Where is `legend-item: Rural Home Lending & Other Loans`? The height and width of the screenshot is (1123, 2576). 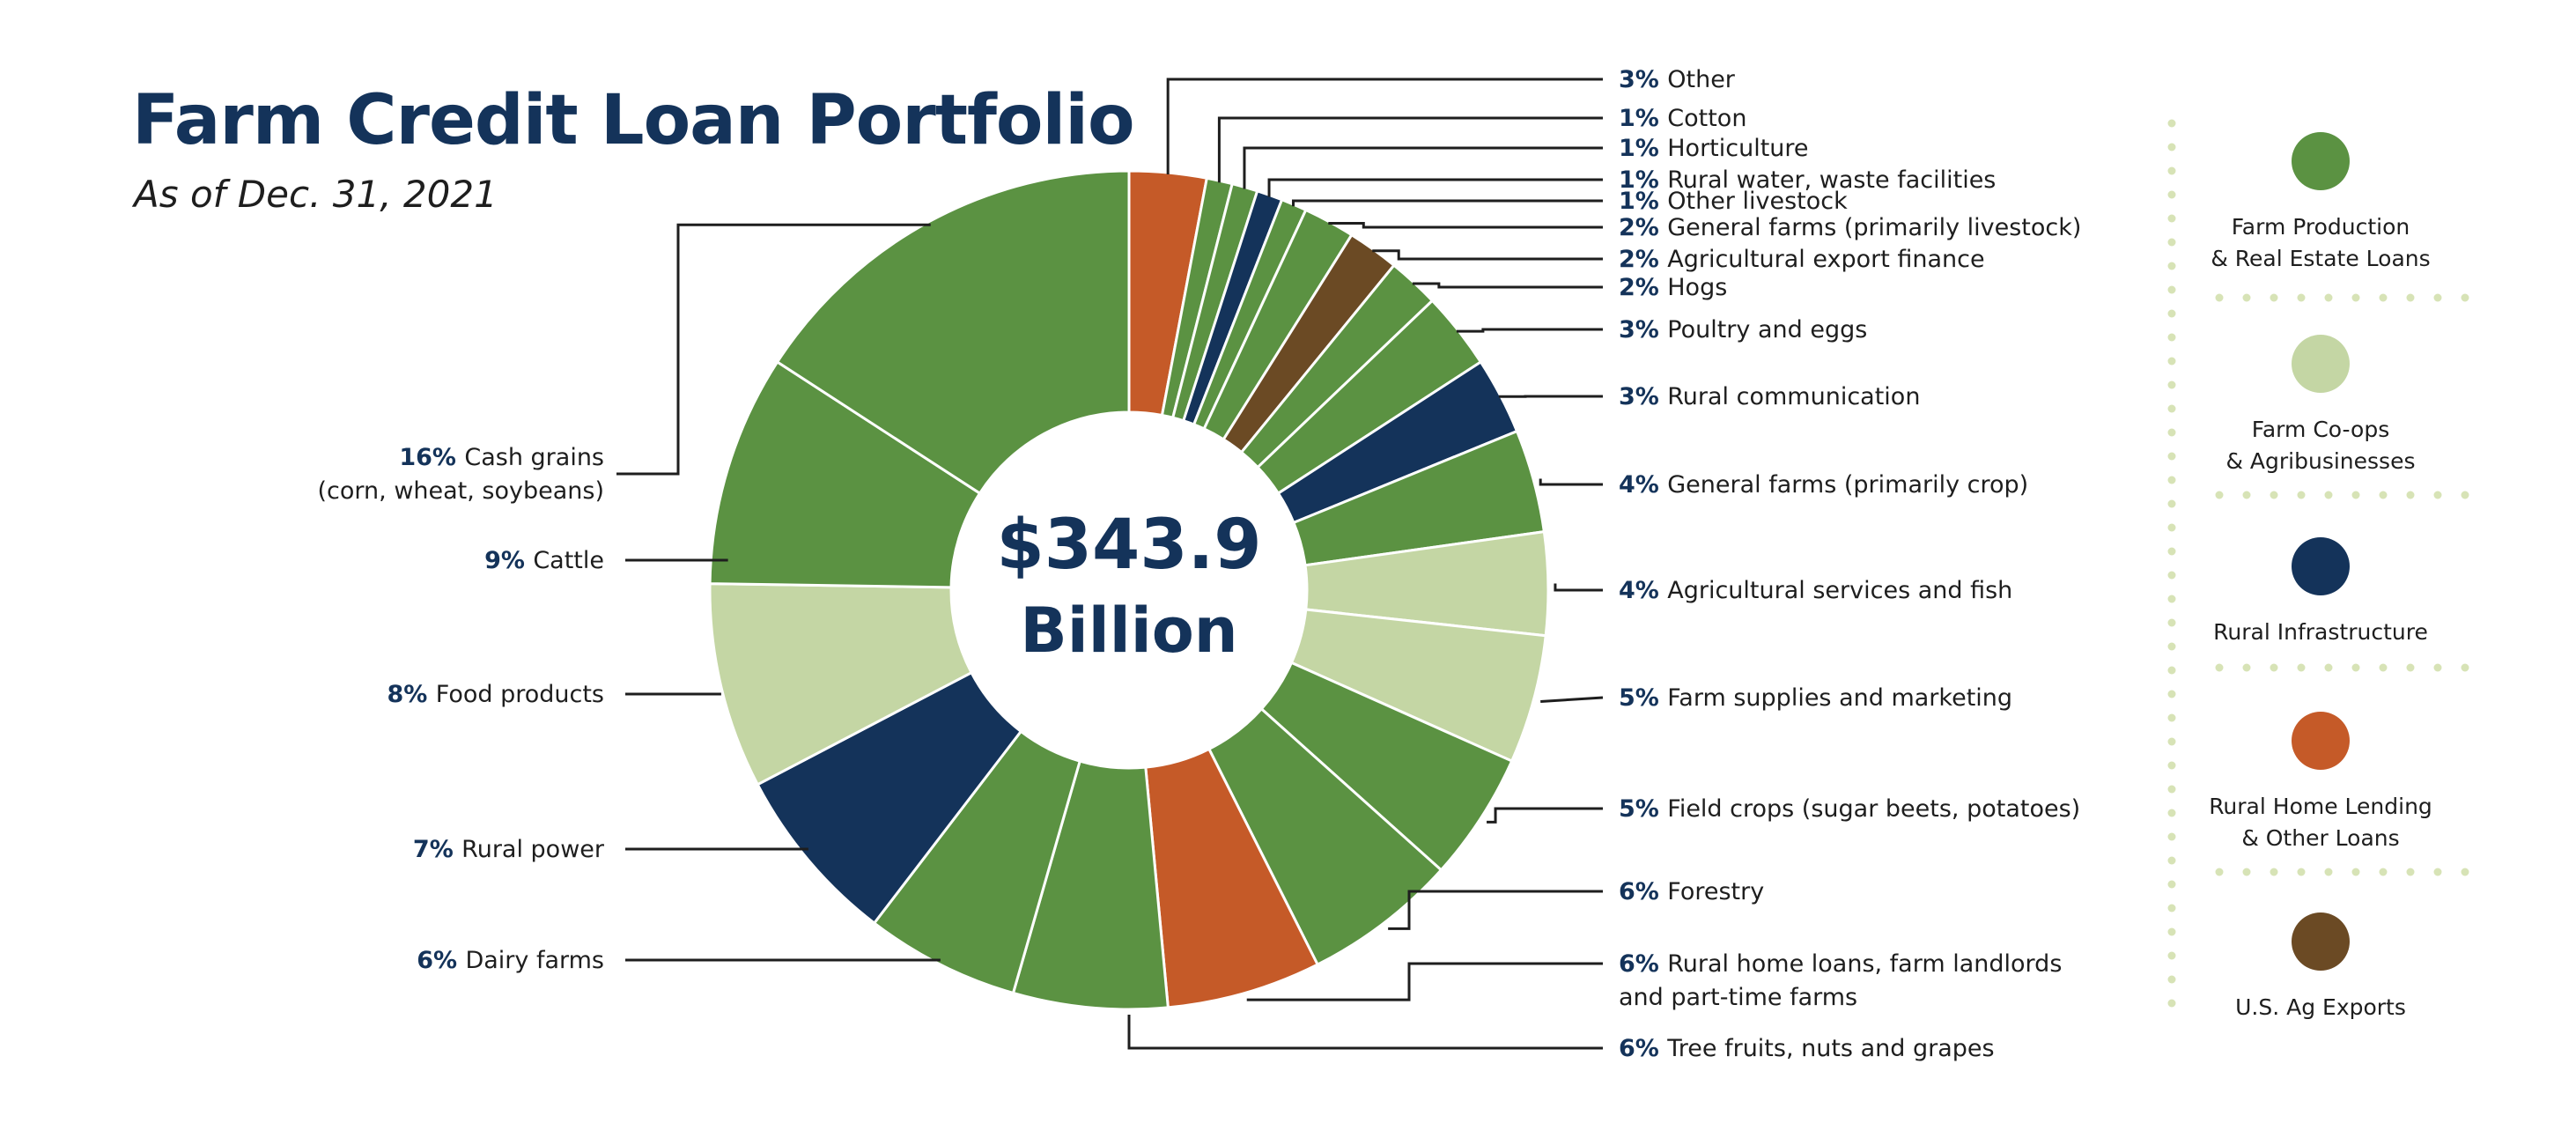 legend-item: Rural Home Lending & Other Loans is located at coordinates (2320, 783).